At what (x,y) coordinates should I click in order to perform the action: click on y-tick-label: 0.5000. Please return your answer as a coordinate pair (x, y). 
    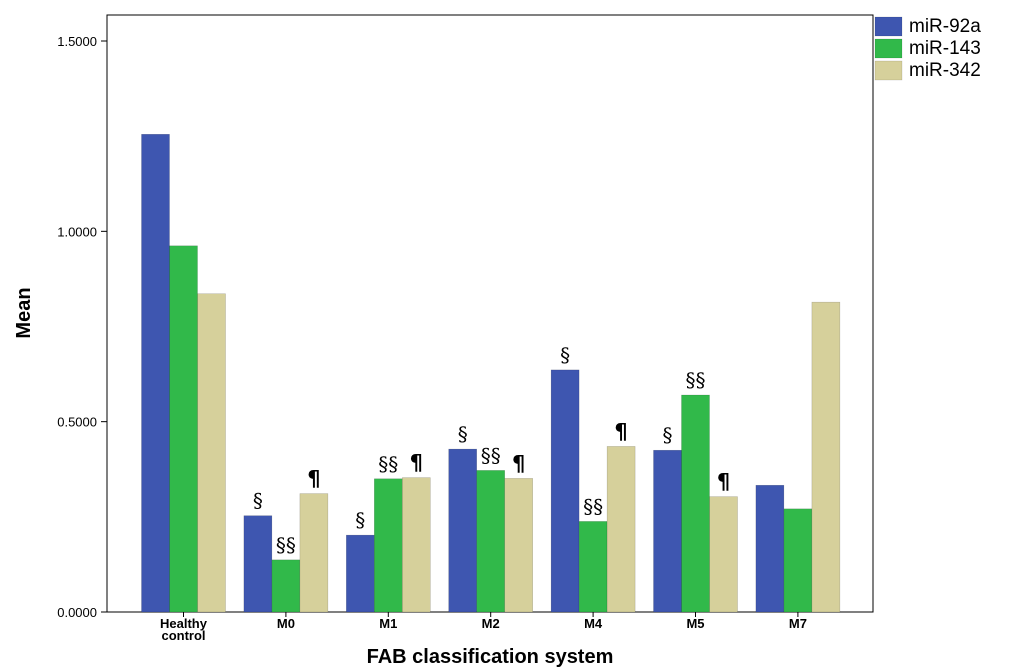
    Looking at the image, I should click on (77, 422).